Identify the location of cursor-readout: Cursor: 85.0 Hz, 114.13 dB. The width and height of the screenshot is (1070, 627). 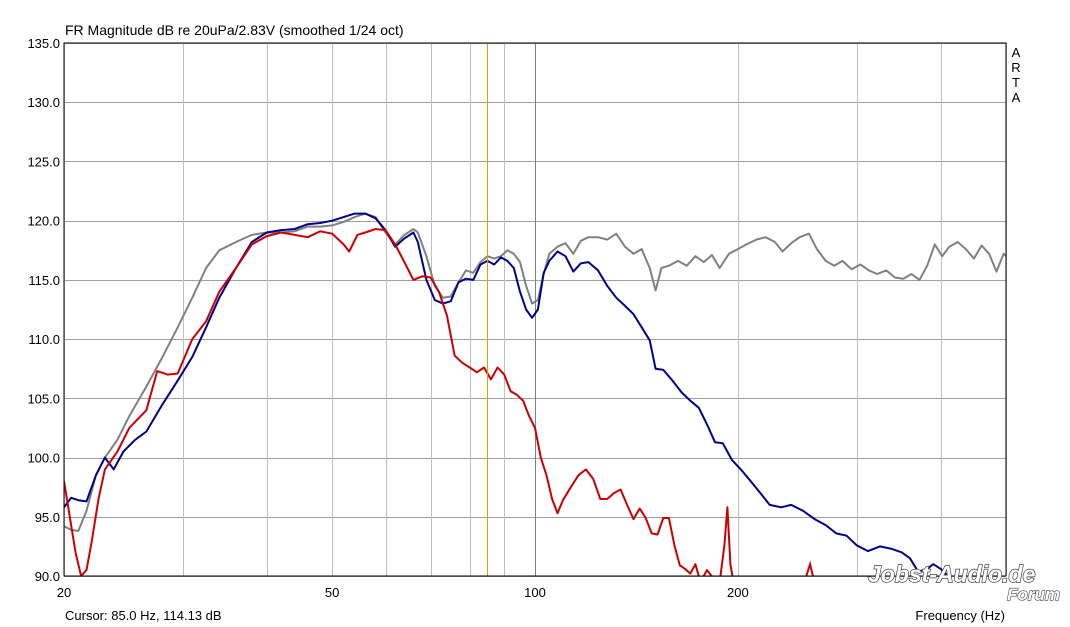
(143, 615).